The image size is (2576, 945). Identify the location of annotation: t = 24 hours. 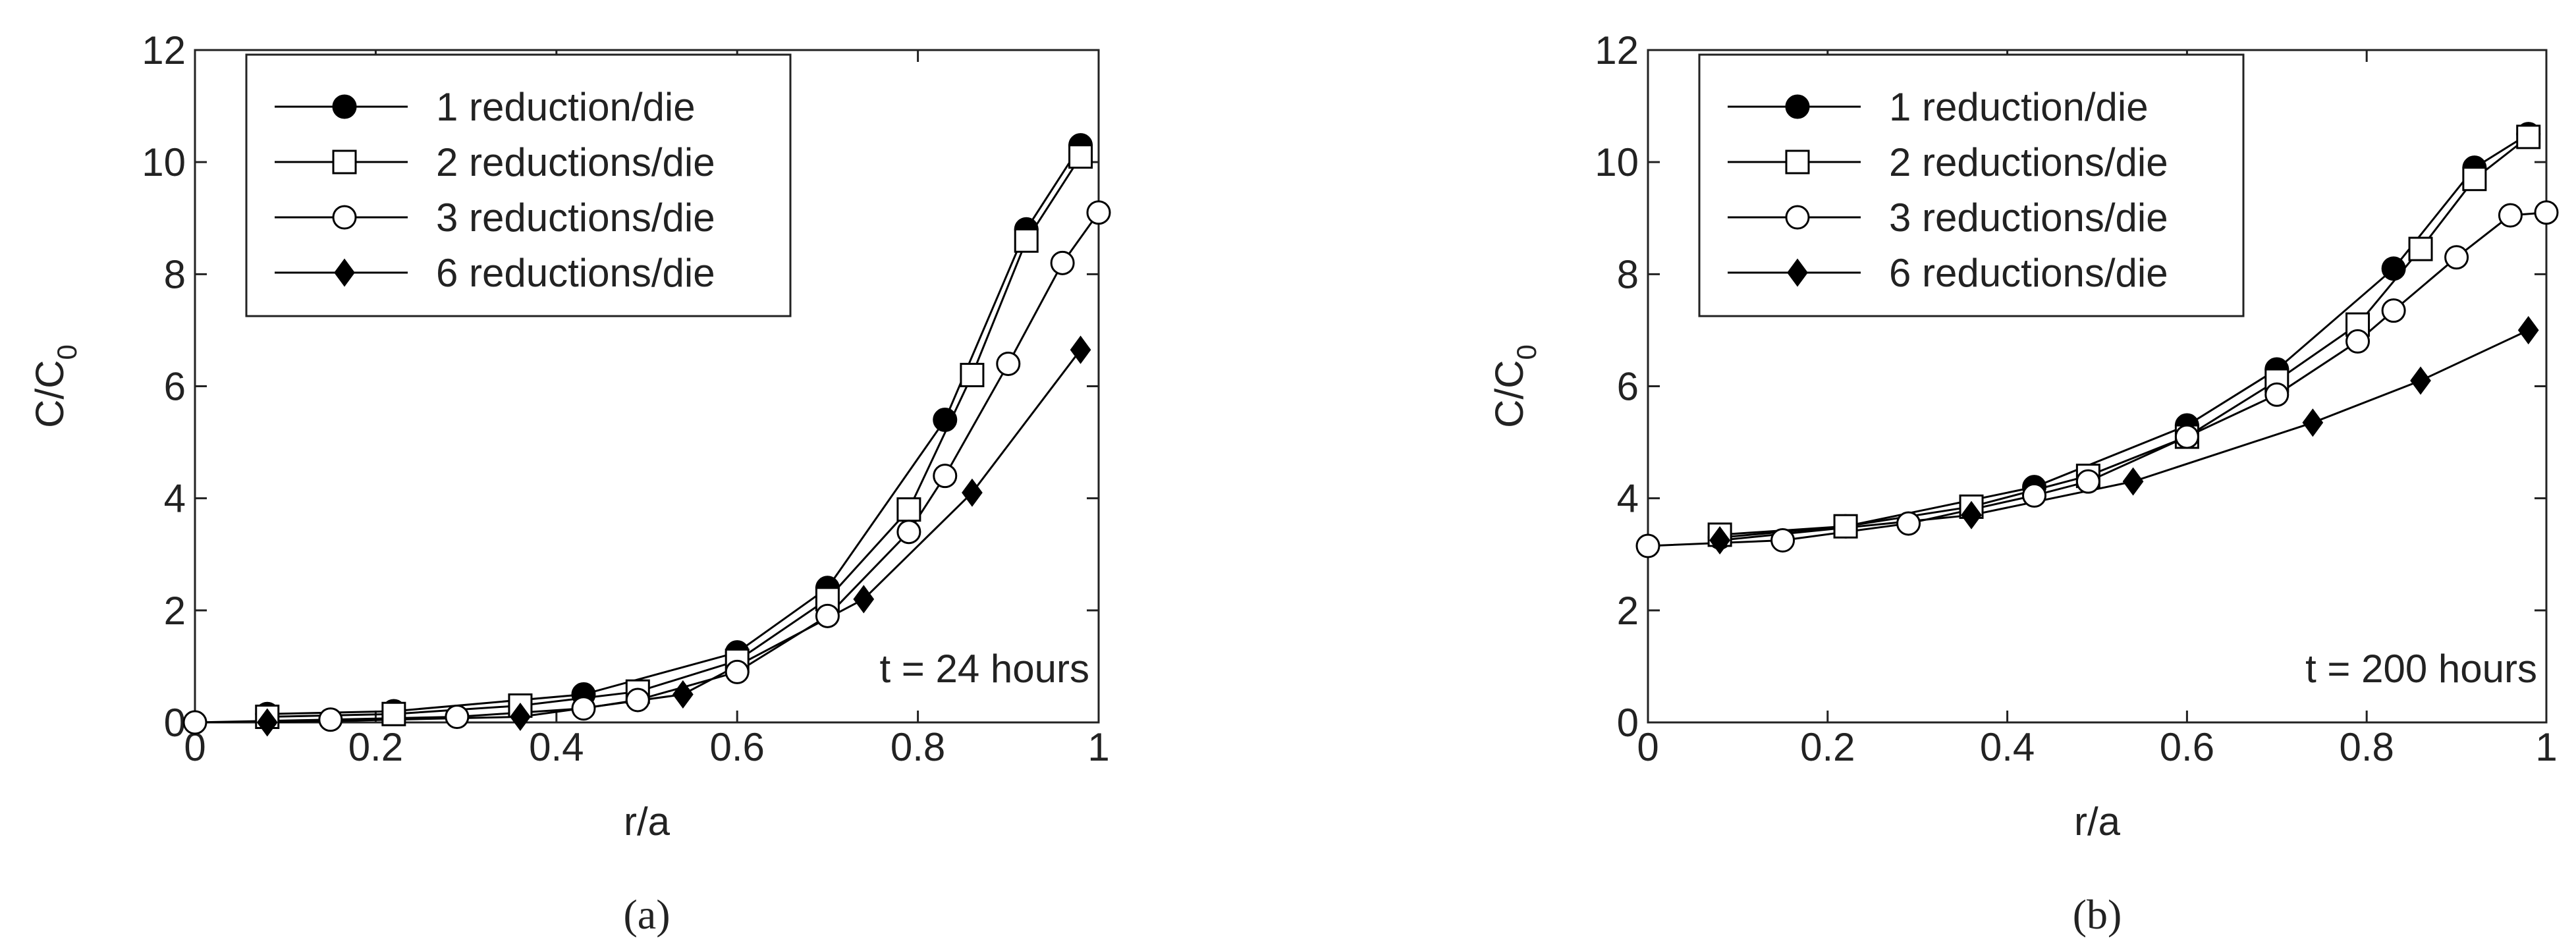
(984, 669).